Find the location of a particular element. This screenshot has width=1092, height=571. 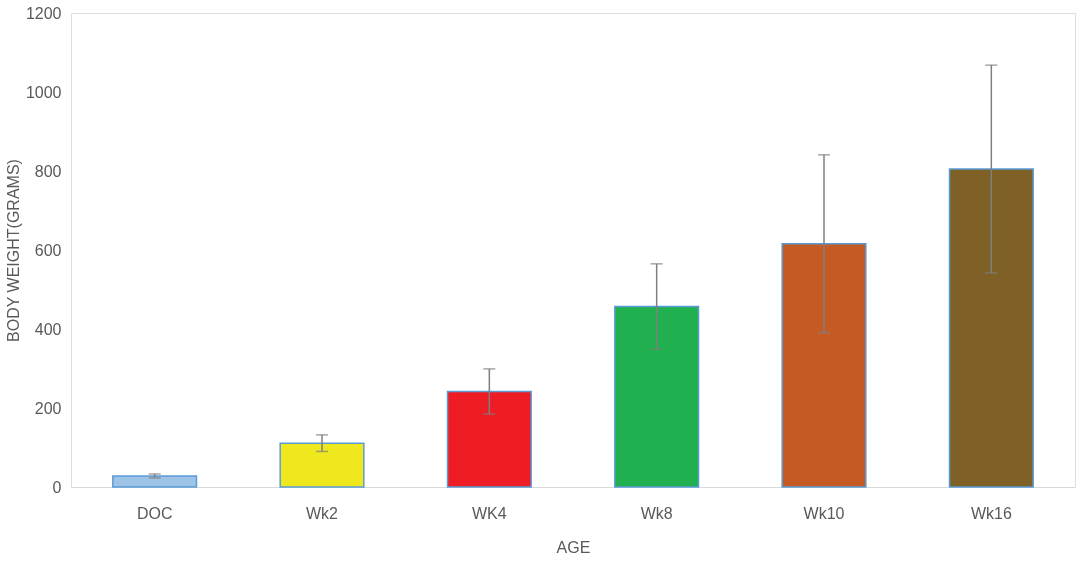

x-tick-label: Wk16 is located at coordinates (991, 513).